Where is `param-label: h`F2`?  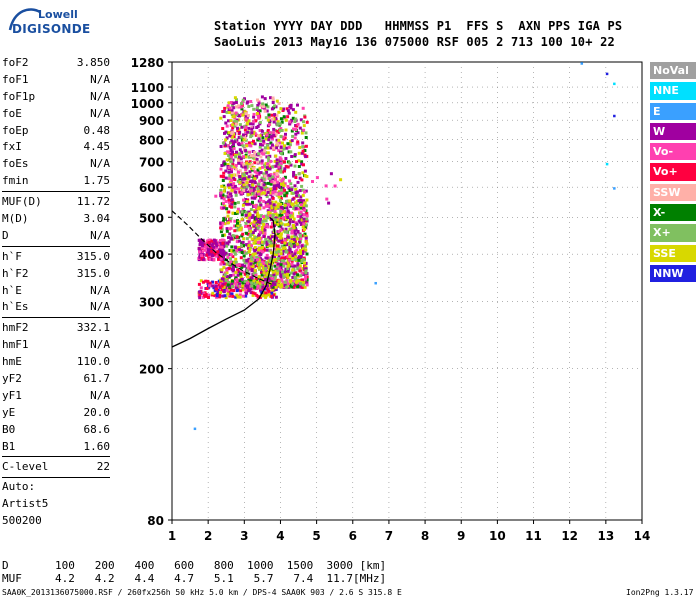
param-label: h`F2 is located at coordinates (15, 273).